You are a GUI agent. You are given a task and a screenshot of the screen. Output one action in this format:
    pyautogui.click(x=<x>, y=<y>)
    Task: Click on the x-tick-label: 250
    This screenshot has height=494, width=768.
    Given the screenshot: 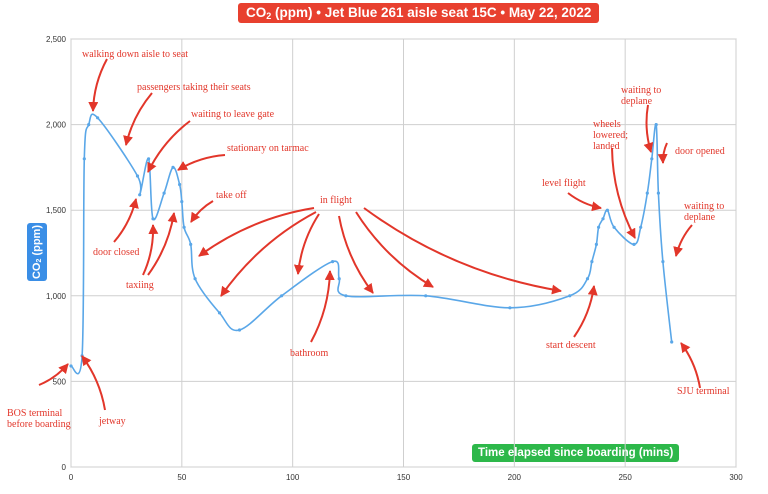 What is the action you would take?
    pyautogui.click(x=625, y=477)
    